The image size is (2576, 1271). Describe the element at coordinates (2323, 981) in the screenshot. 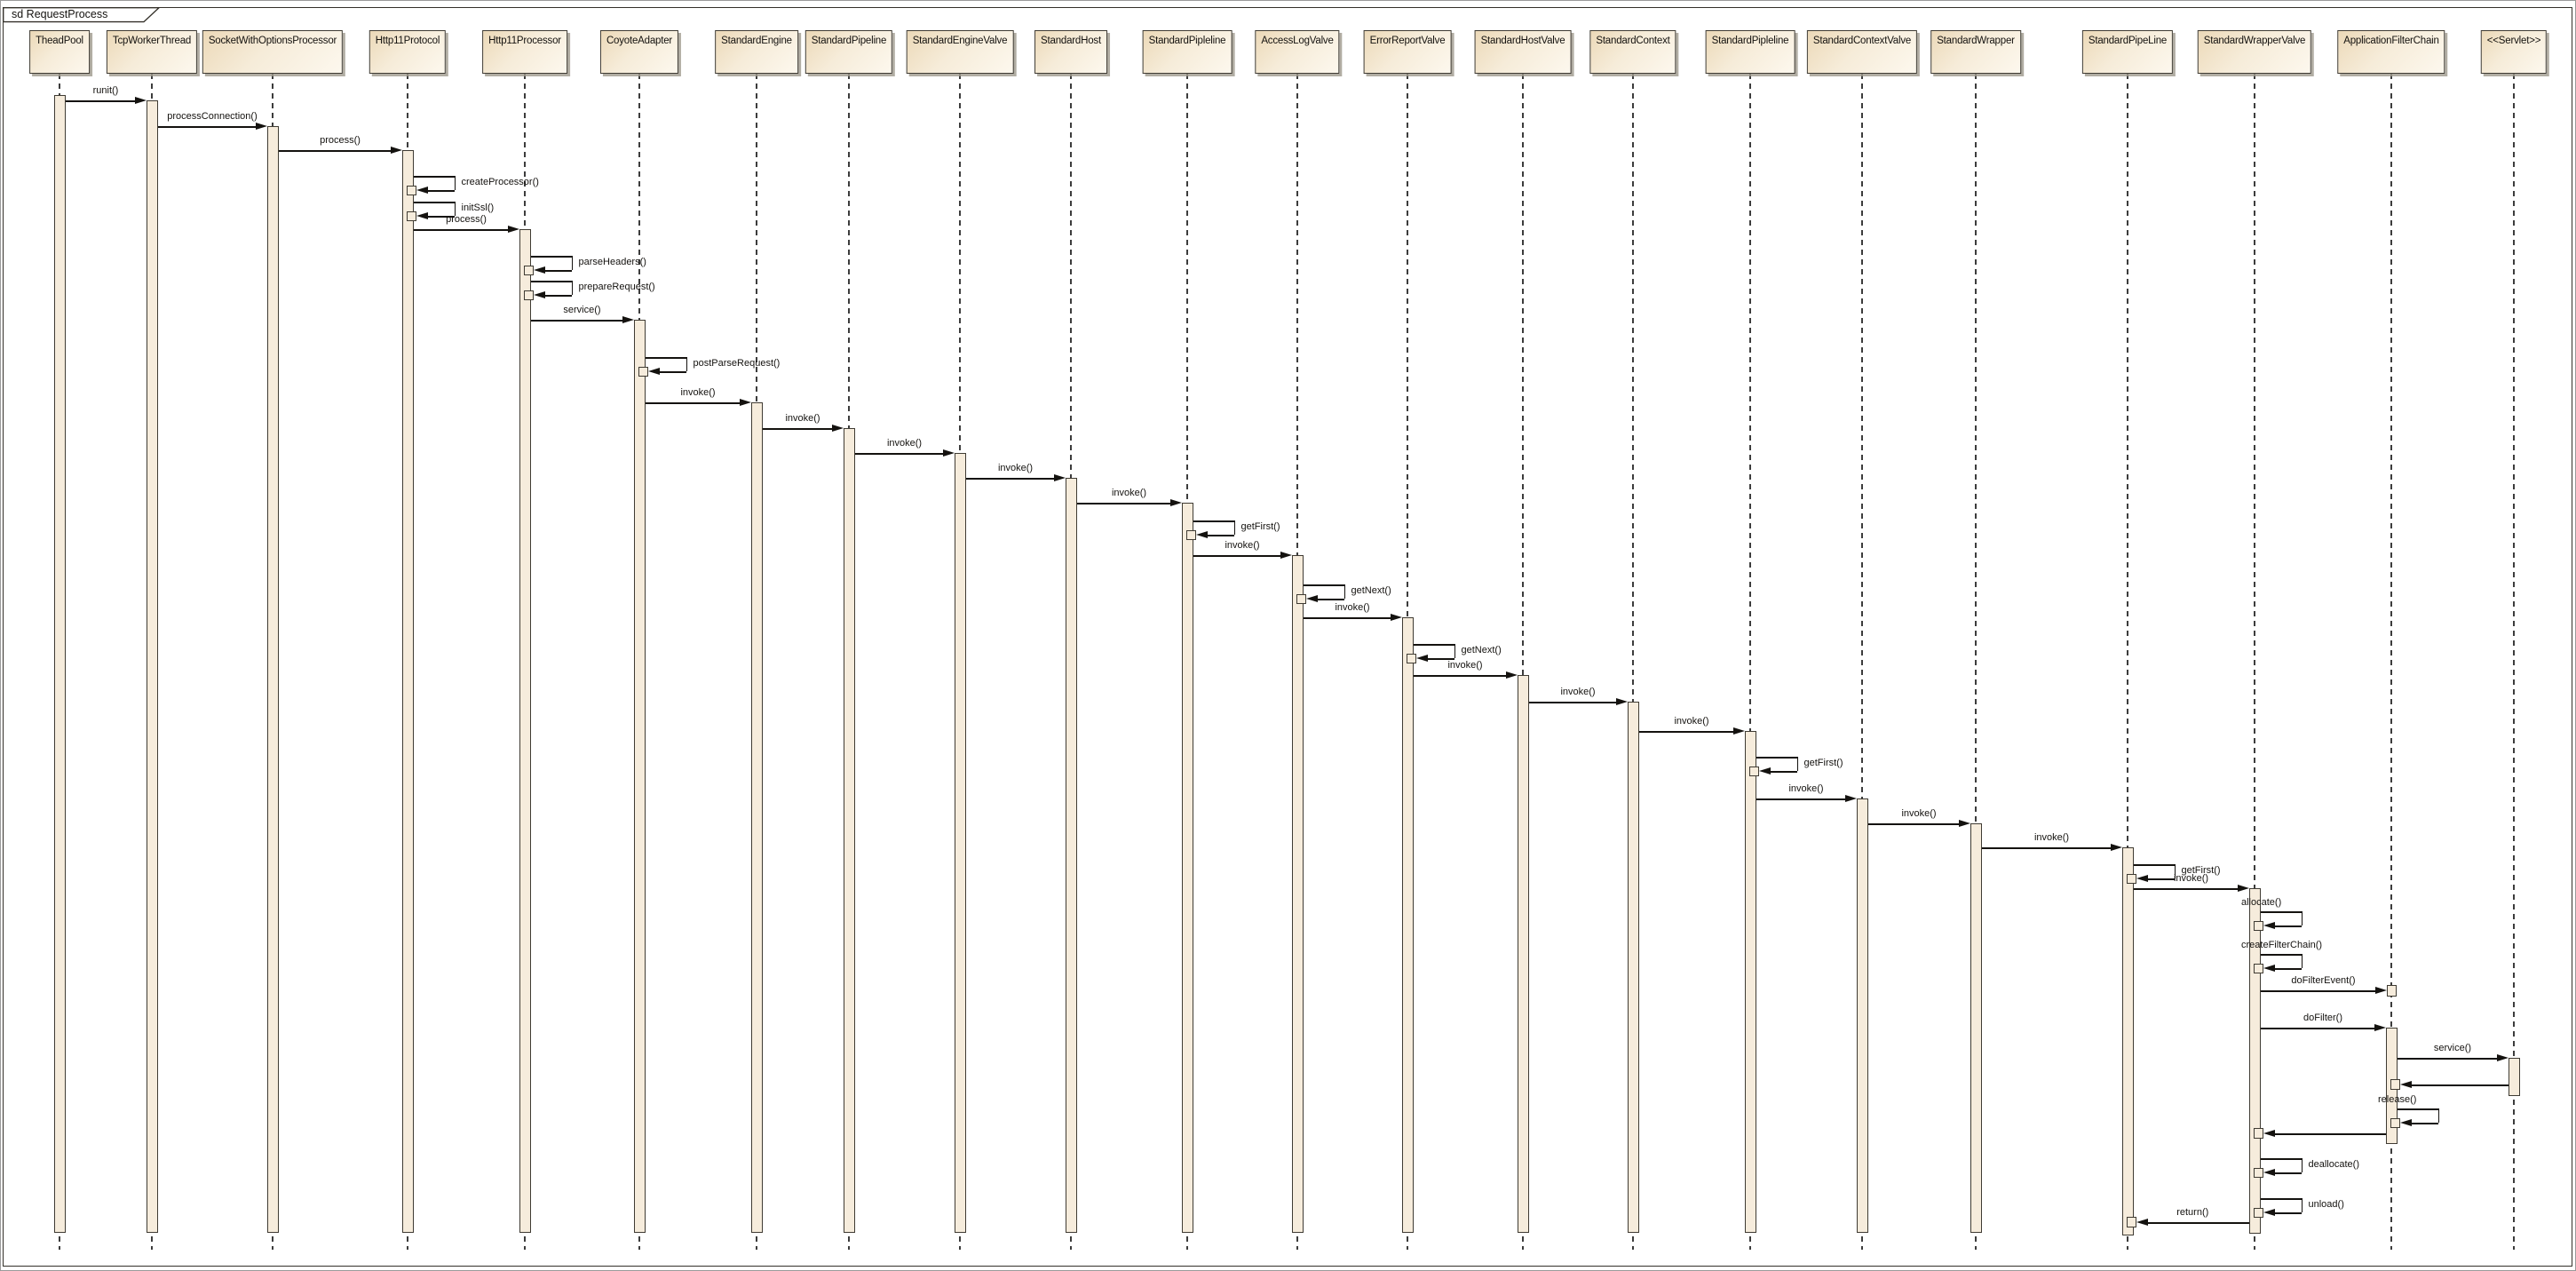

I see `message-label: doFilterEvent()` at that location.